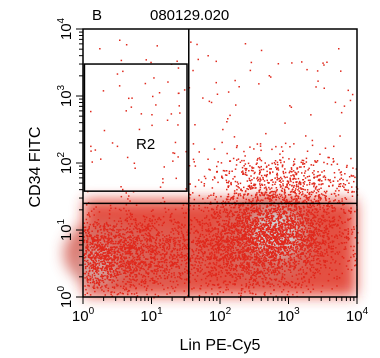 The image size is (380, 358). Describe the element at coordinates (220, 315) in the screenshot. I see `x-tick-label: 10²` at that location.